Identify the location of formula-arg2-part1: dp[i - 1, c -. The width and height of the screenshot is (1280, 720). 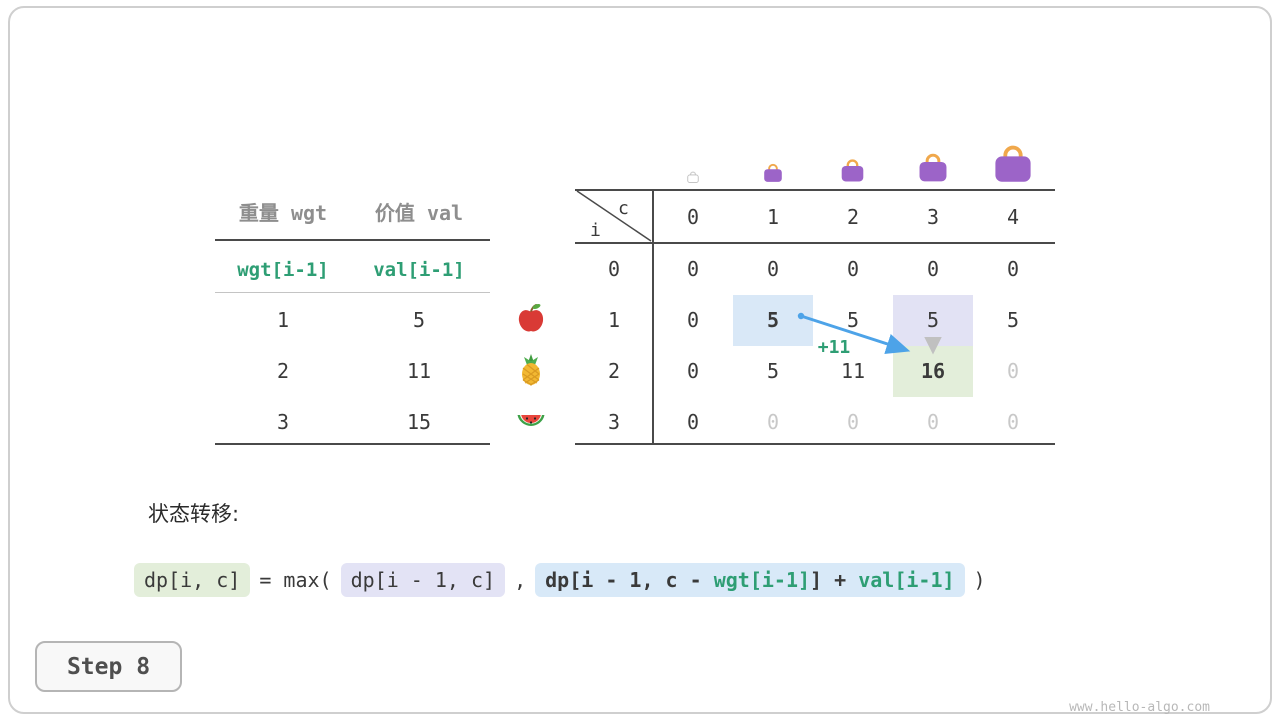
(629, 580).